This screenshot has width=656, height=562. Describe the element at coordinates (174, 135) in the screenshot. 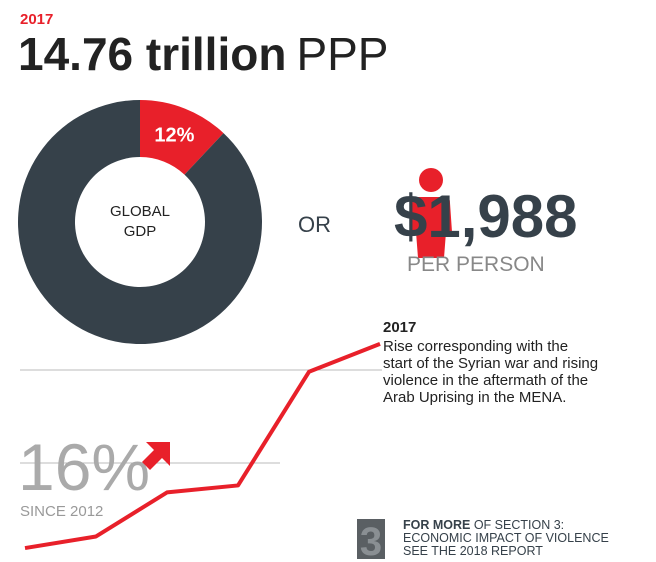

I see `slice-label: 12%` at that location.